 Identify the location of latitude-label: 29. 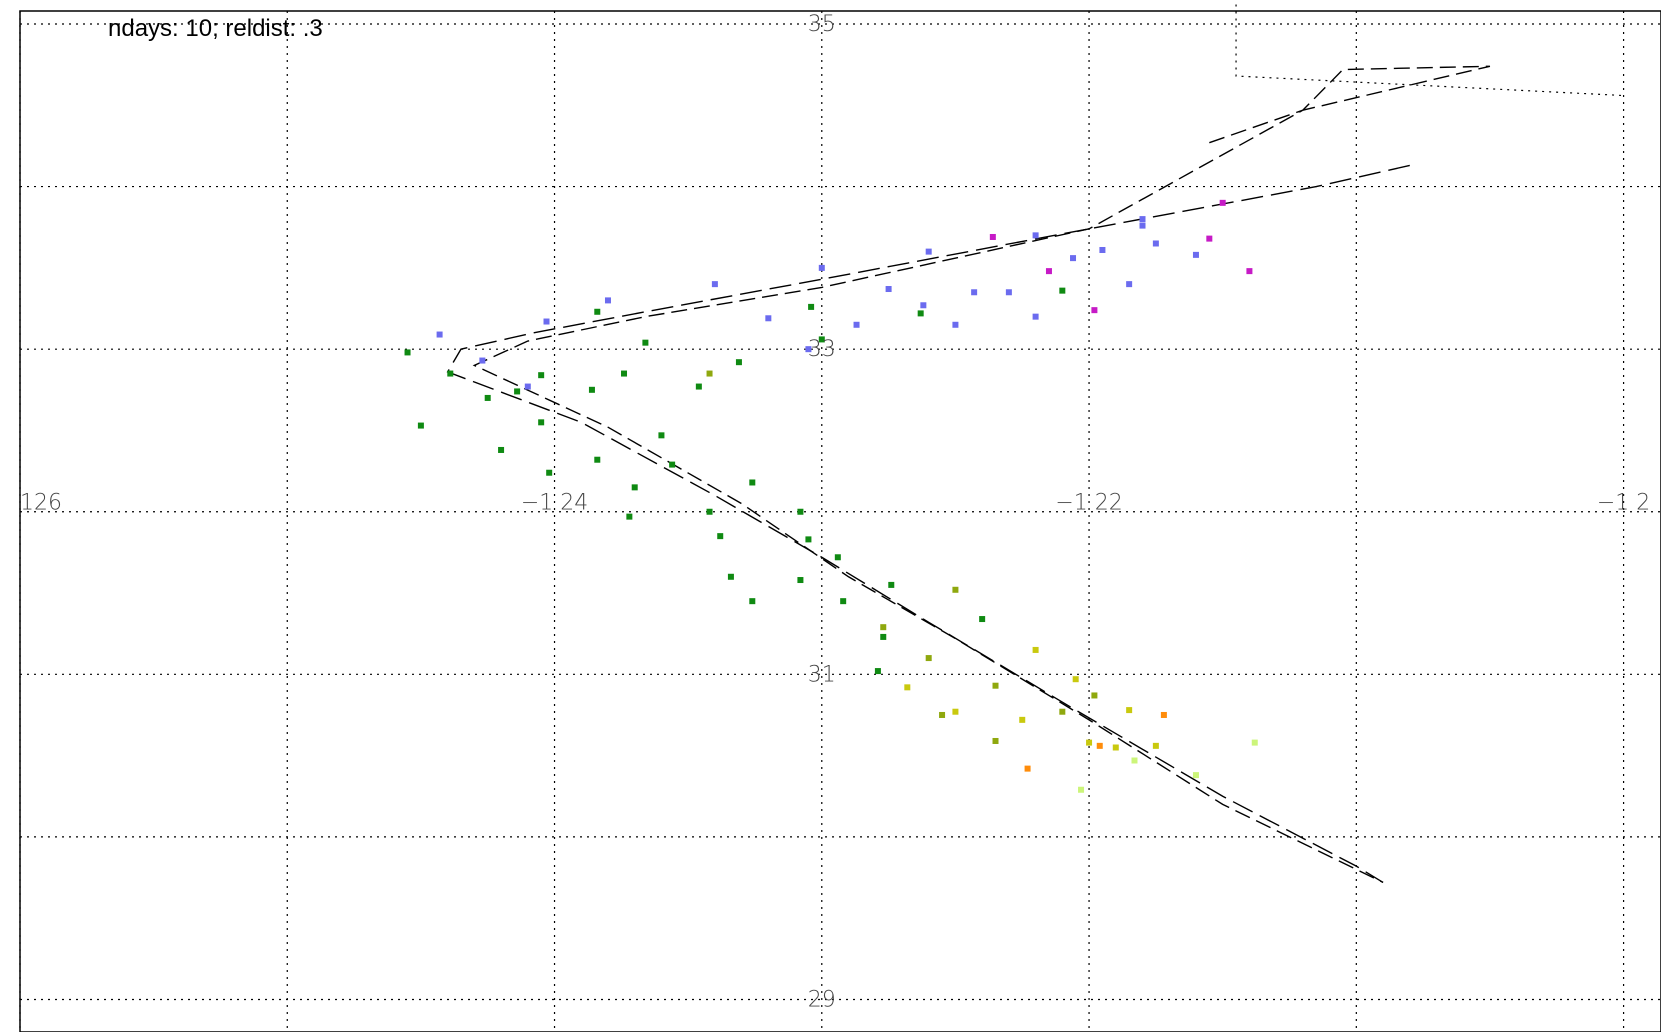
(822, 999).